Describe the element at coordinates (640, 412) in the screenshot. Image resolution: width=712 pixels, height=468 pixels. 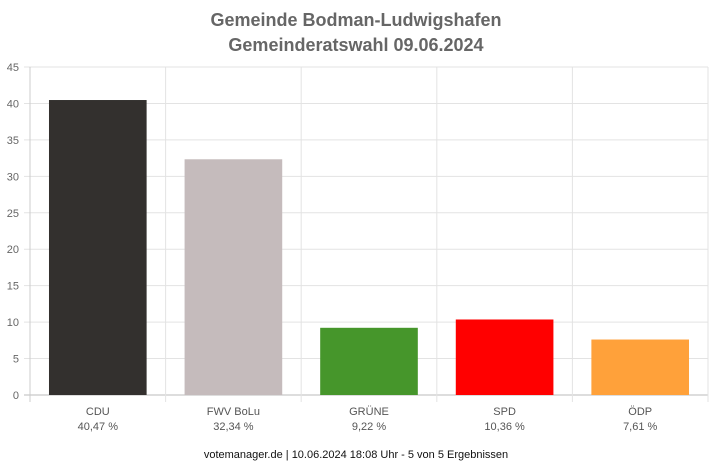
I see `x-tick-label: ÖDP` at that location.